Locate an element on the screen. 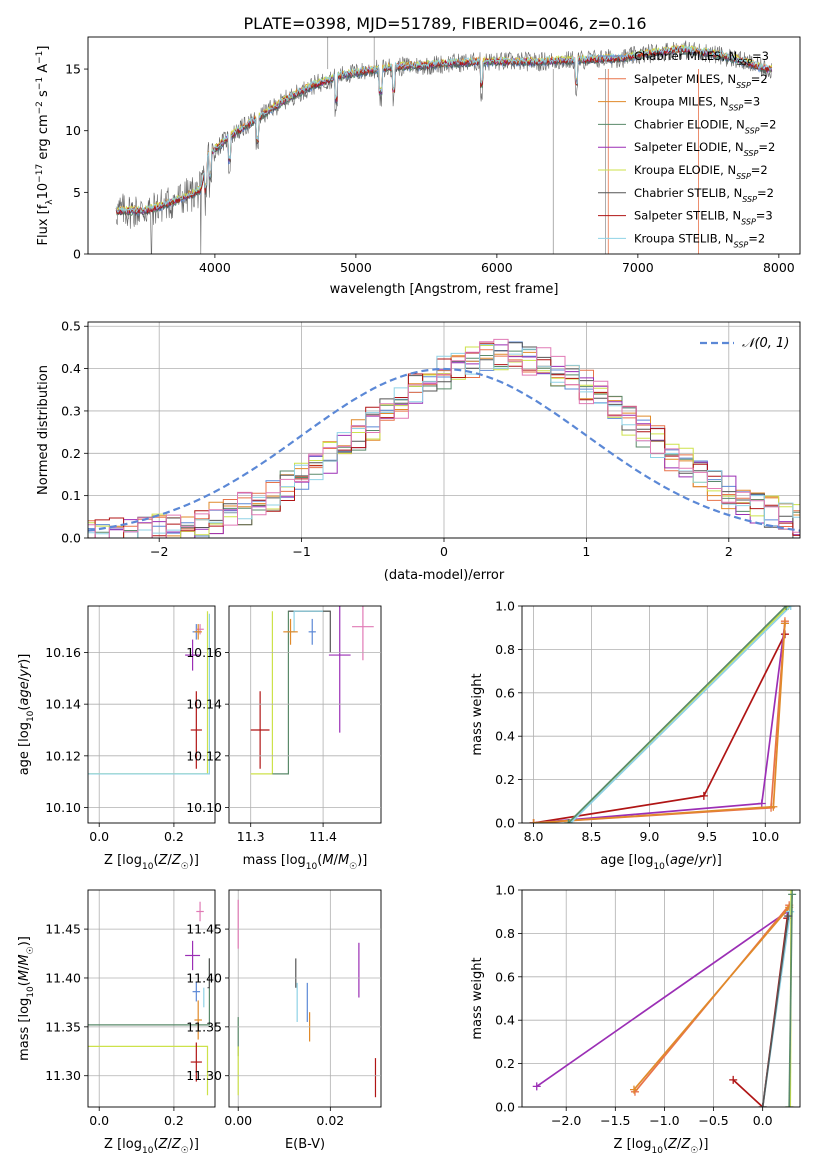  y-axis-label: mass [log10(M/M☉)] is located at coordinates (26, 998).